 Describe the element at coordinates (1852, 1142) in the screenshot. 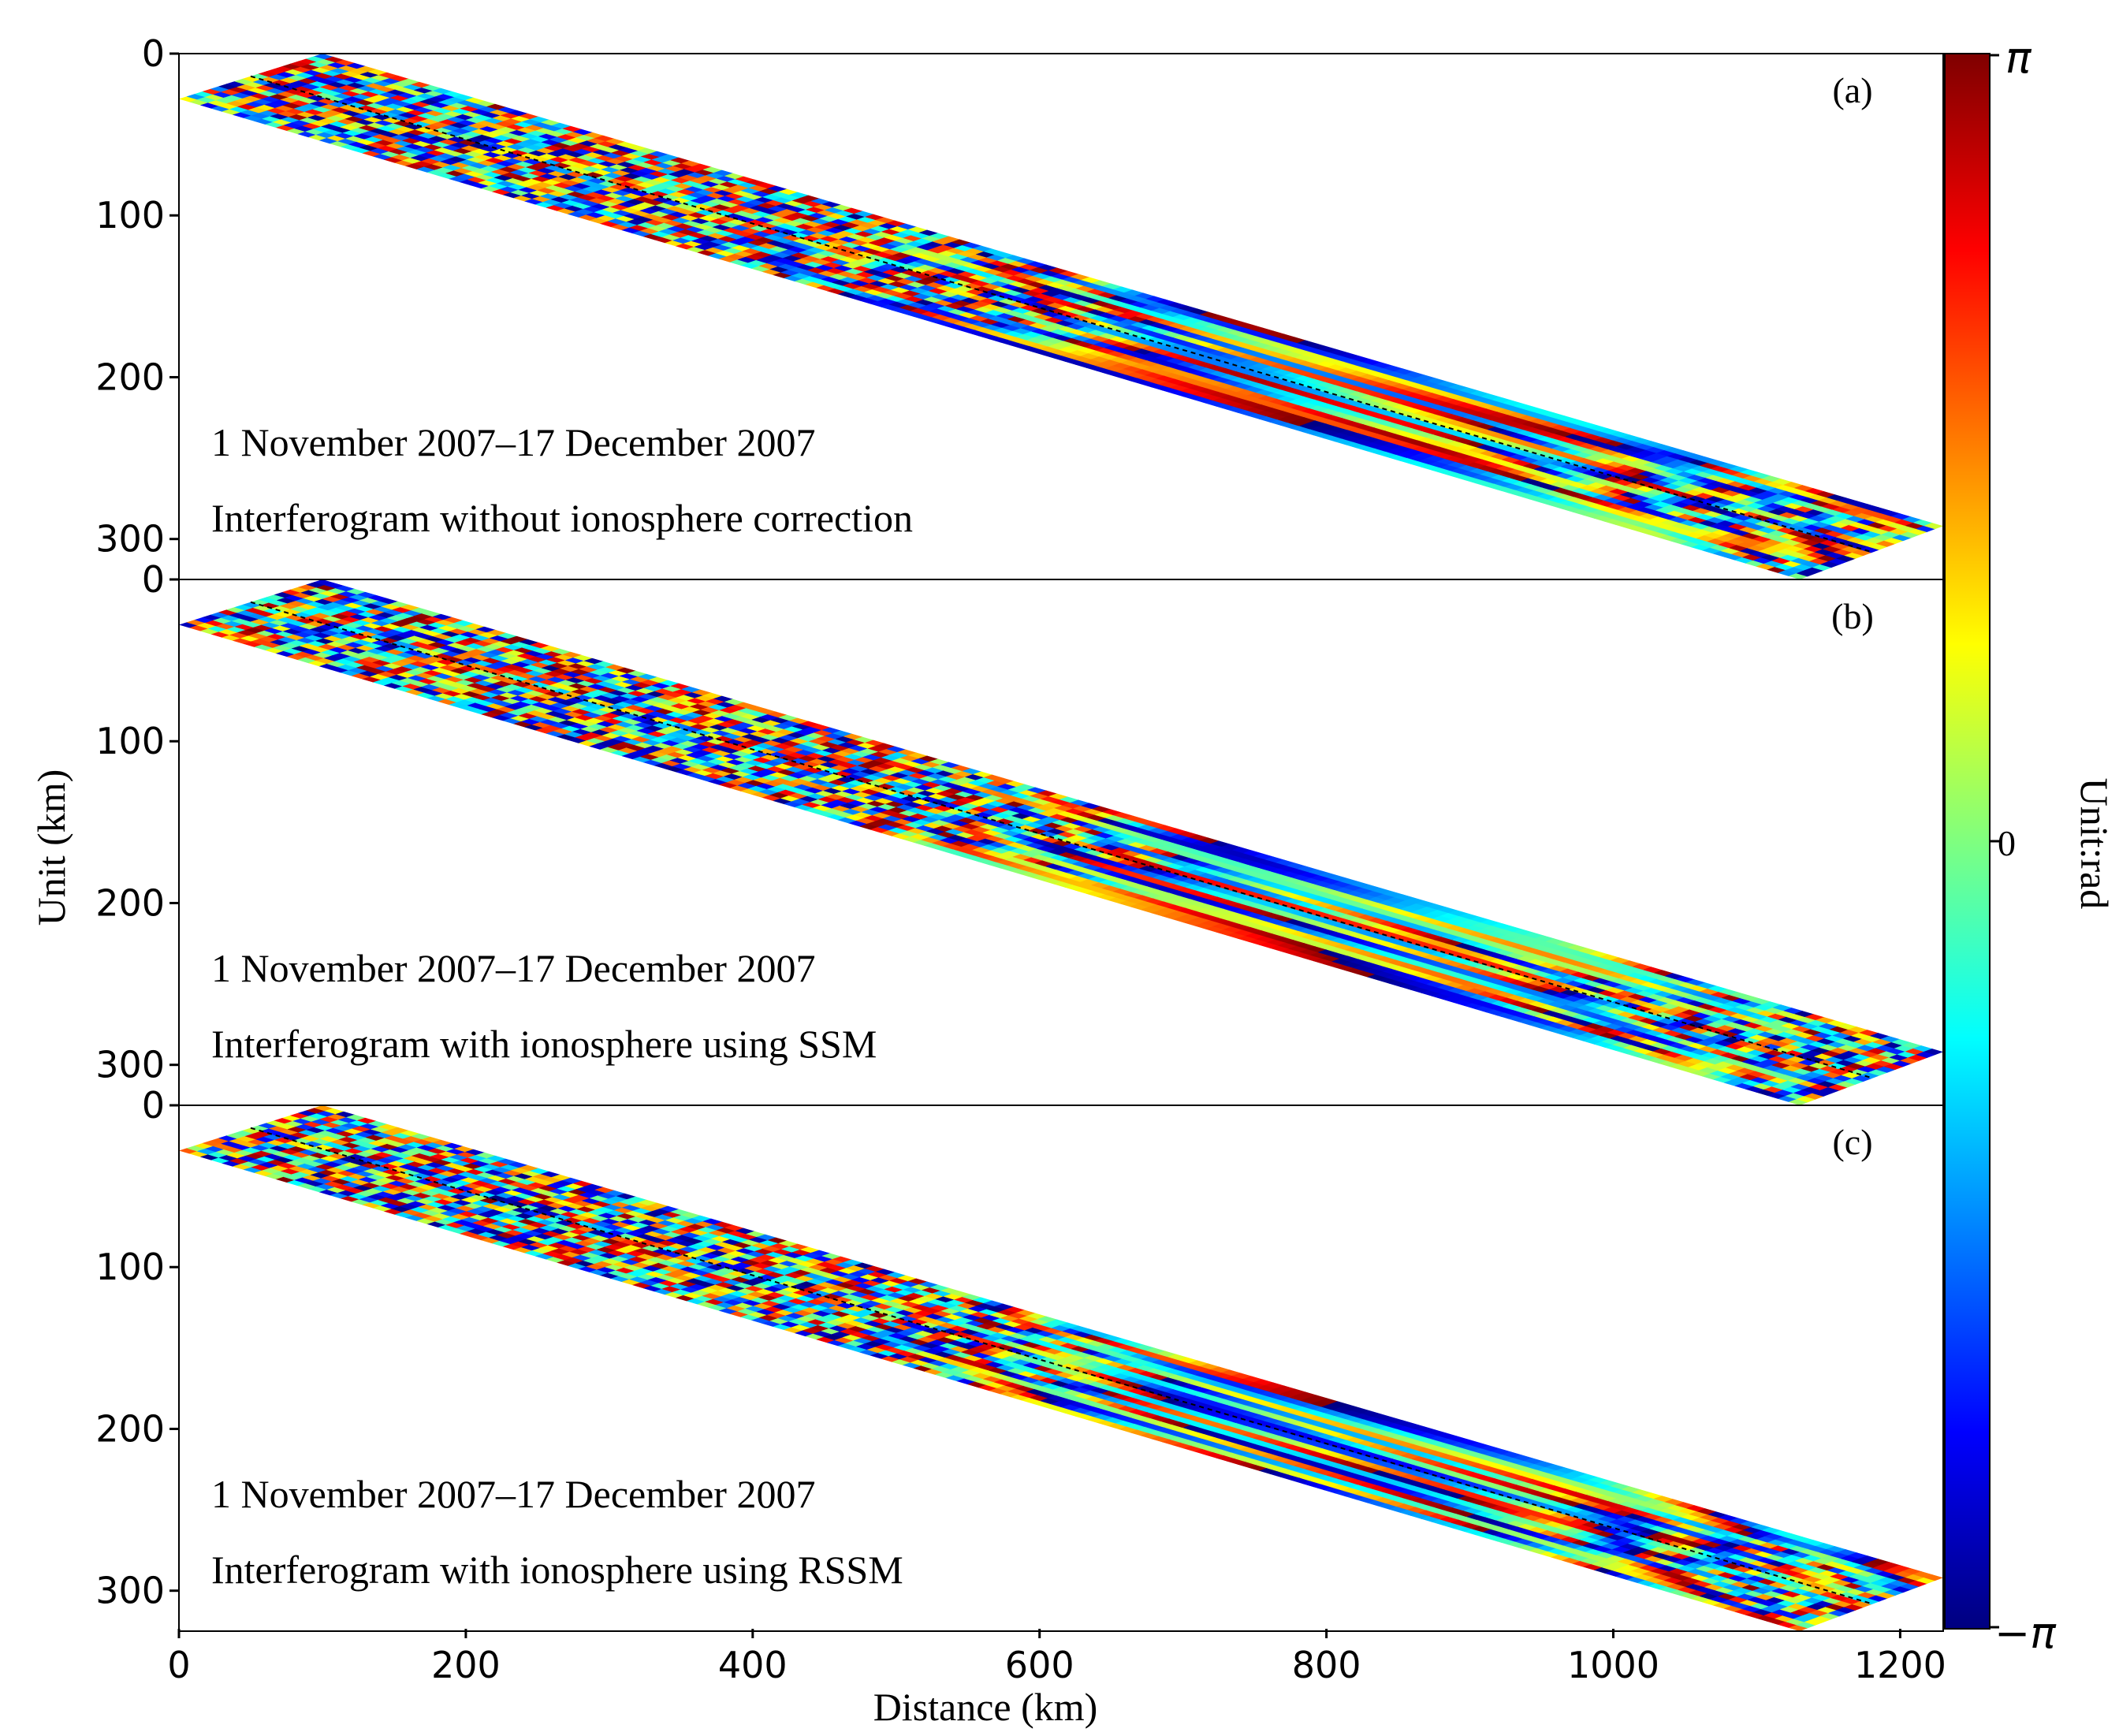

I see `panel-label: (c)` at that location.